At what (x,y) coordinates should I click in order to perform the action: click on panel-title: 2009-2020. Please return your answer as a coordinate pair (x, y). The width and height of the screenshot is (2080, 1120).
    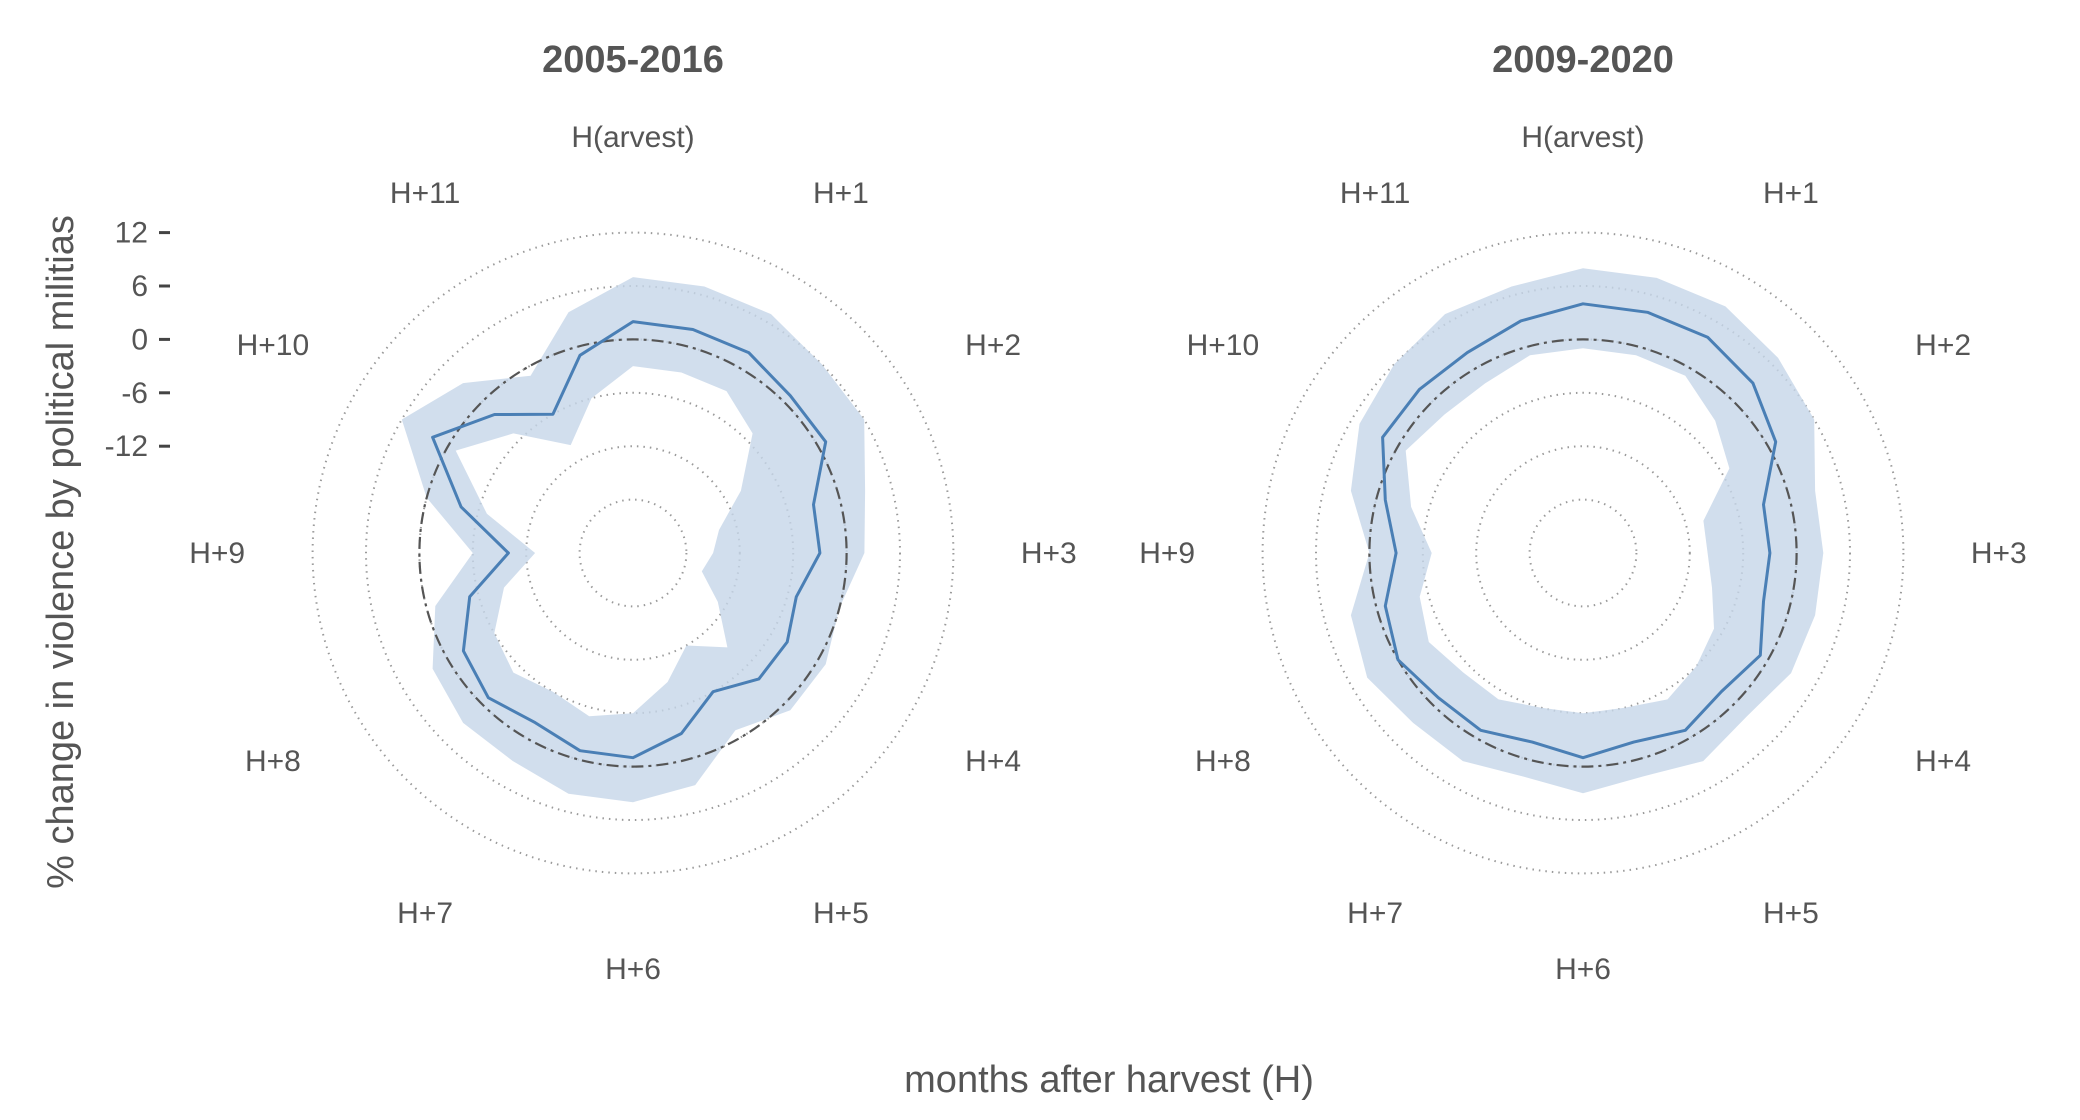
    Looking at the image, I should click on (1583, 60).